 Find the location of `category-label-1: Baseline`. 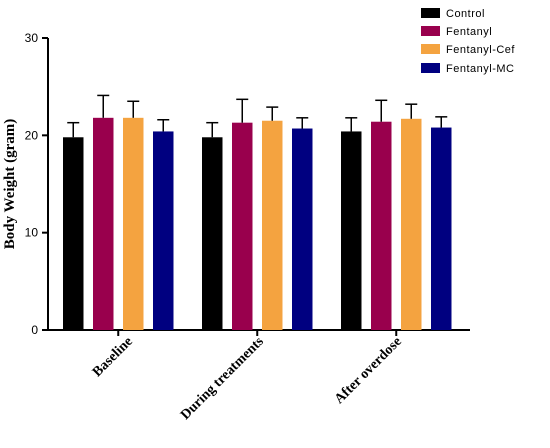

category-label-1: Baseline is located at coordinates (113, 357).